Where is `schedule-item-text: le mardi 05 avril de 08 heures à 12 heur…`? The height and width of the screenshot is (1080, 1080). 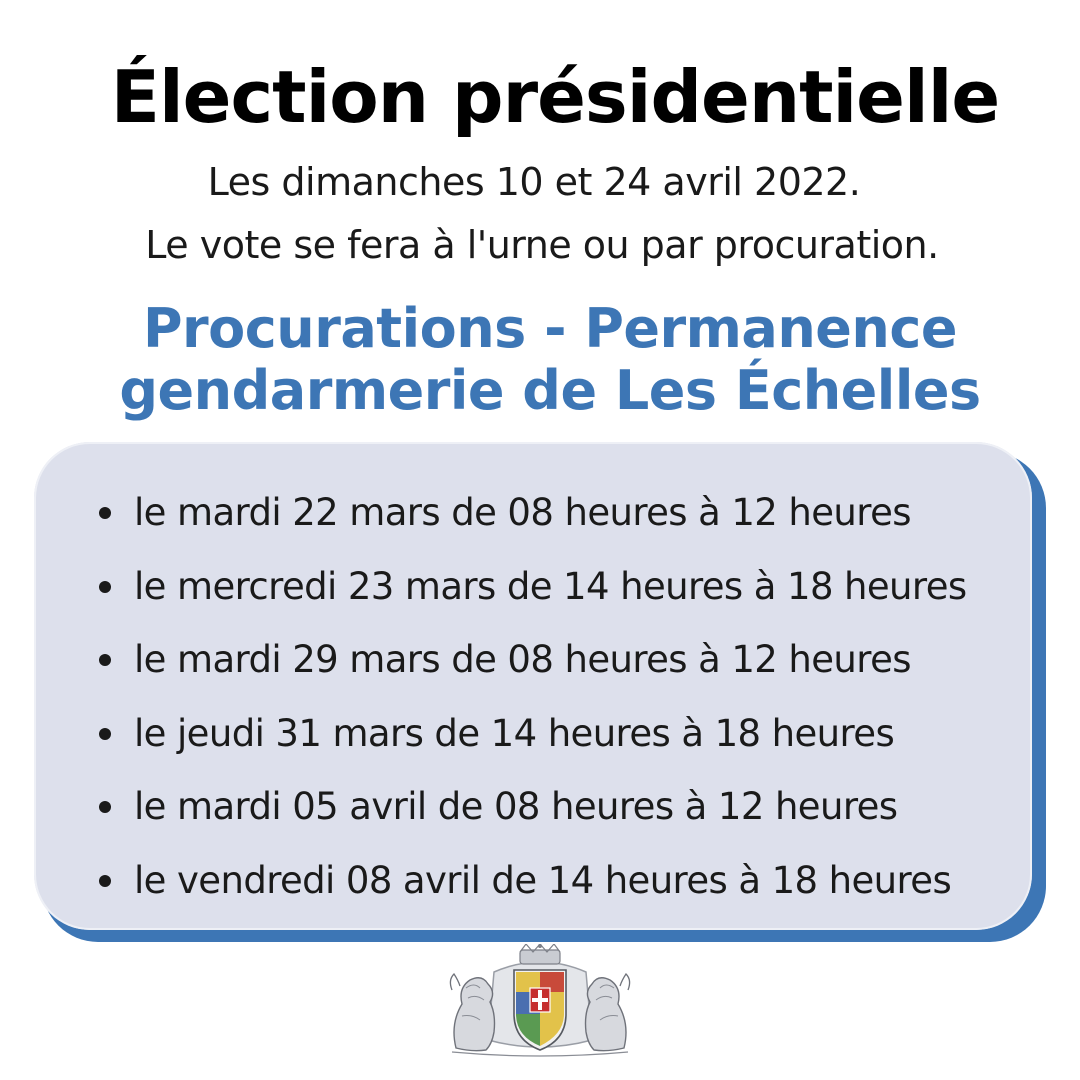
schedule-item-text: le mardi 05 avril de 08 heures à 12 heur… is located at coordinates (516, 806).